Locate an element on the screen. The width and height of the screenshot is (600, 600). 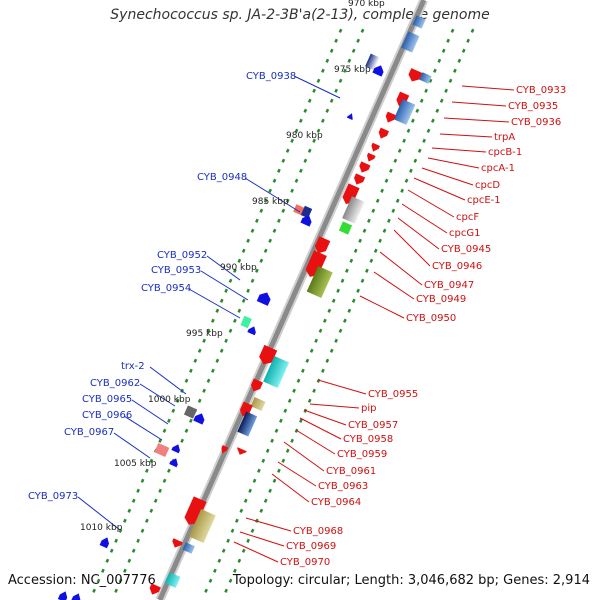
gene-label: cpcD is located at coordinates (487, 185).